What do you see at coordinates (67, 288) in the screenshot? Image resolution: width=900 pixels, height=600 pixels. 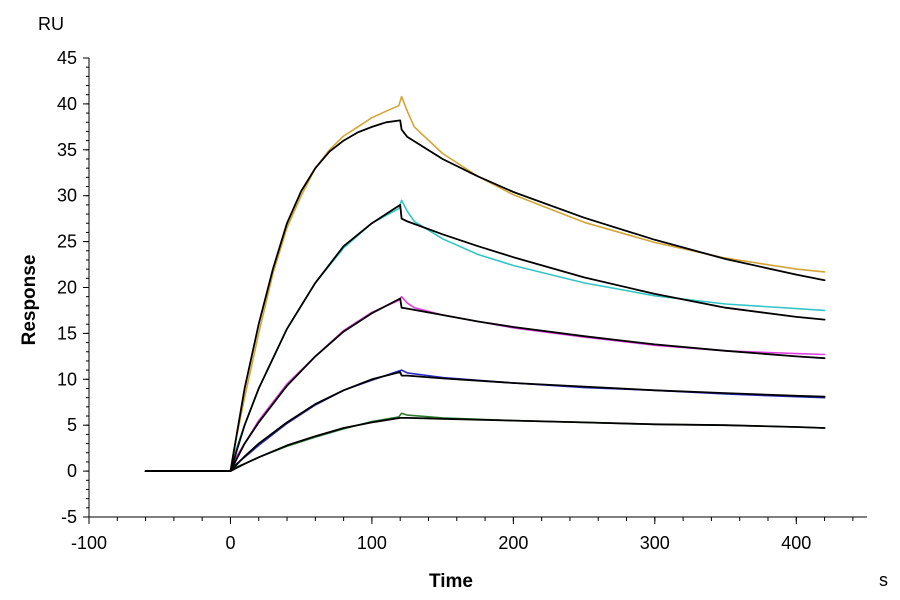 I see `y-tick-label: 20` at bounding box center [67, 288].